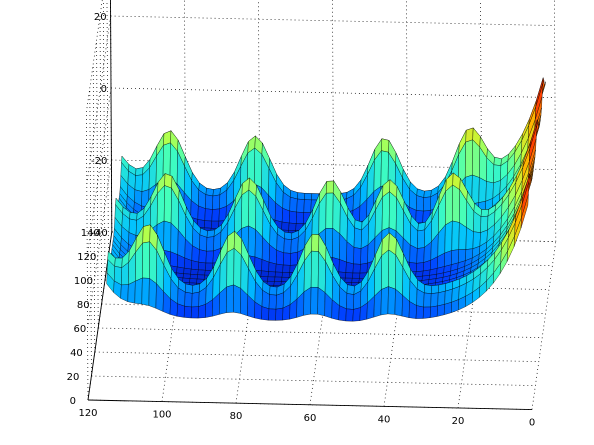  What do you see at coordinates (73, 377) in the screenshot?
I see `y-tick-label: 20` at bounding box center [73, 377].